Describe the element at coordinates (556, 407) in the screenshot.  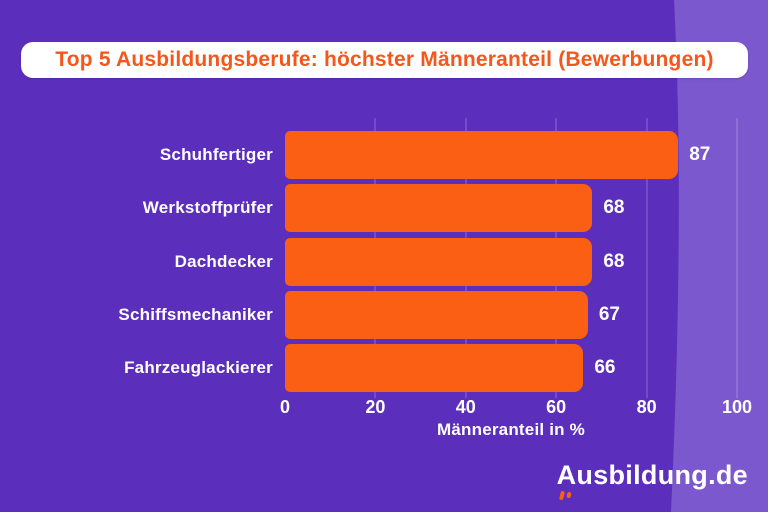
I see `x-tick-label: 60` at that location.